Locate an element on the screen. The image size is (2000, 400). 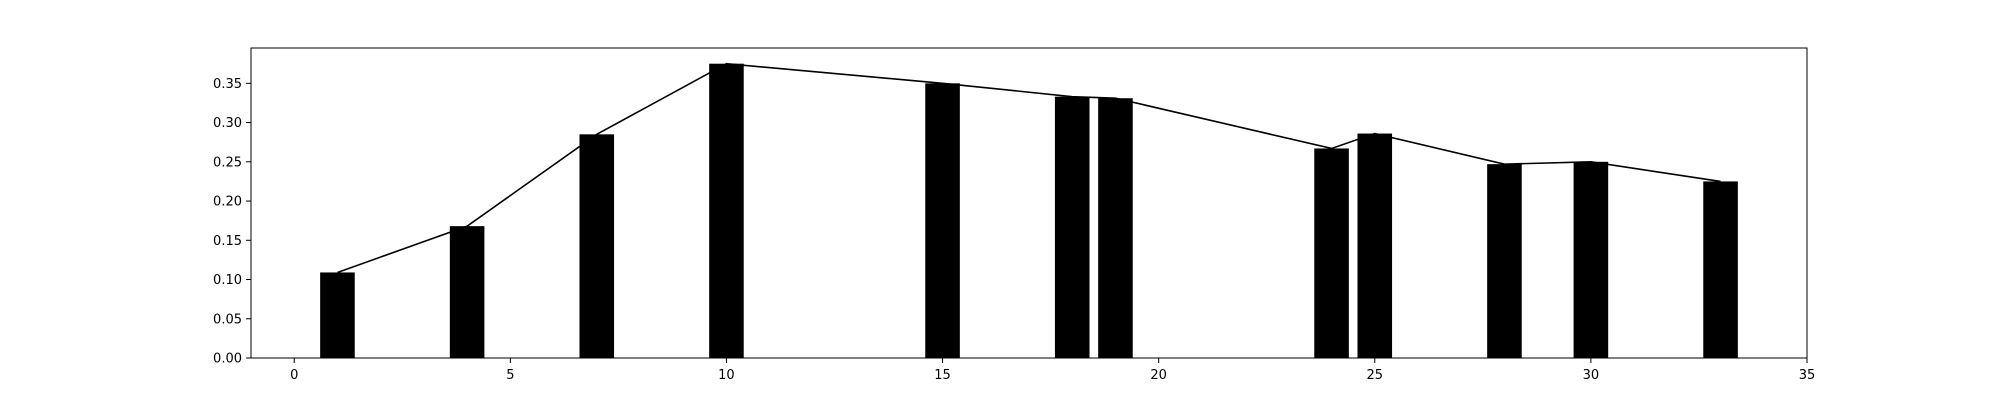
y-tick-label-4: 0.20 is located at coordinates (227, 202).